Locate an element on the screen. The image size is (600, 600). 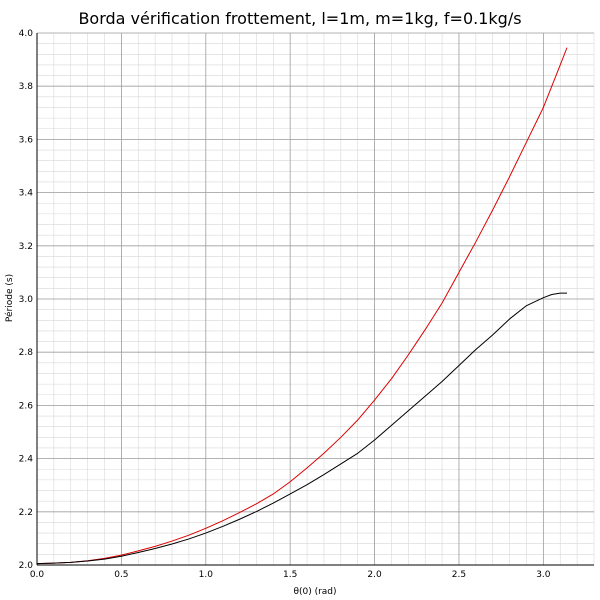
y-tick-label: 3.2 is located at coordinates (26, 247).